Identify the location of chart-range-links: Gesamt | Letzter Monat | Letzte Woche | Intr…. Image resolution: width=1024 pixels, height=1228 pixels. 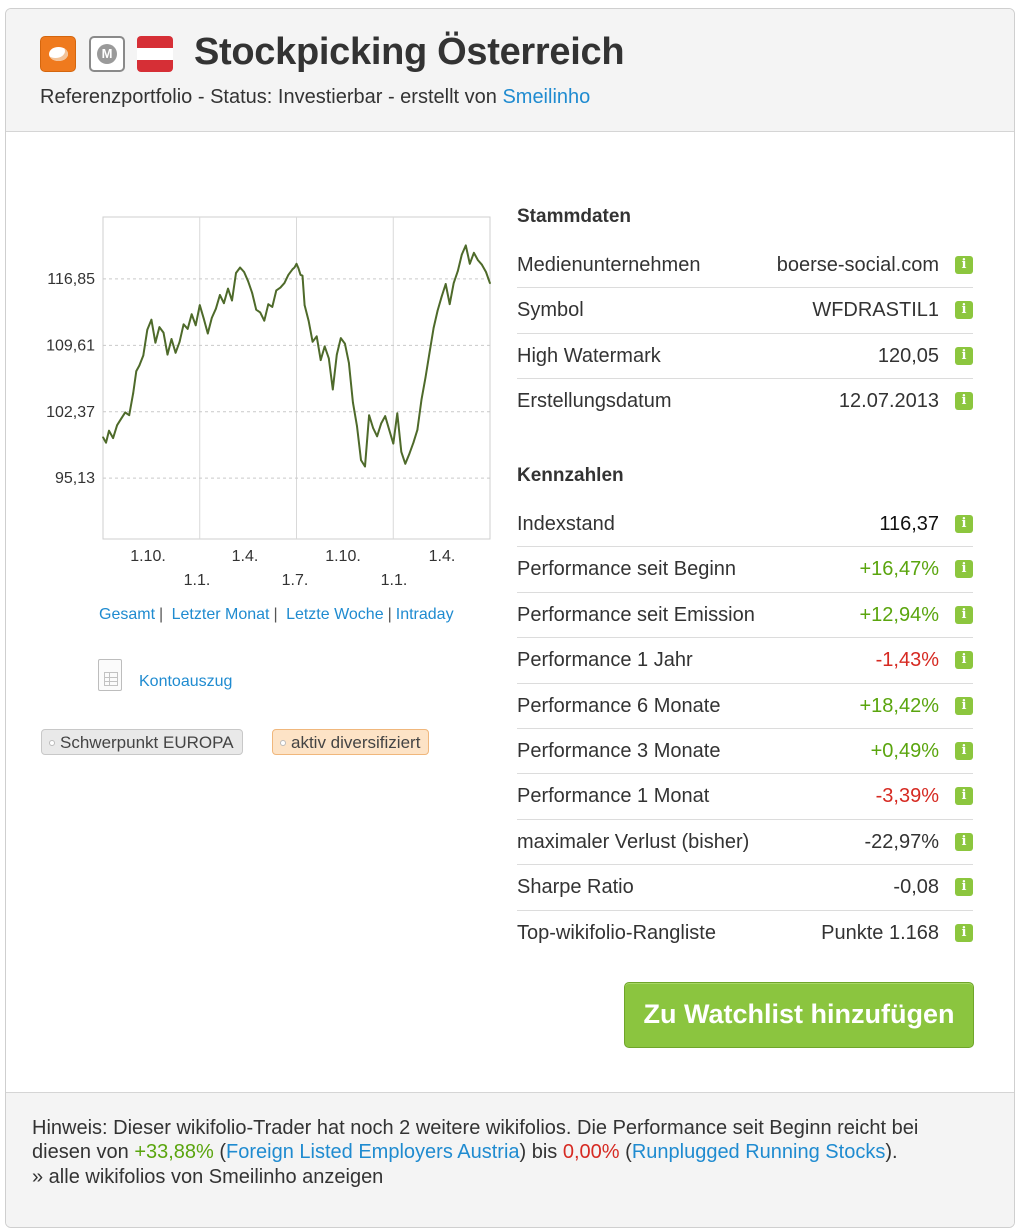
(276, 615).